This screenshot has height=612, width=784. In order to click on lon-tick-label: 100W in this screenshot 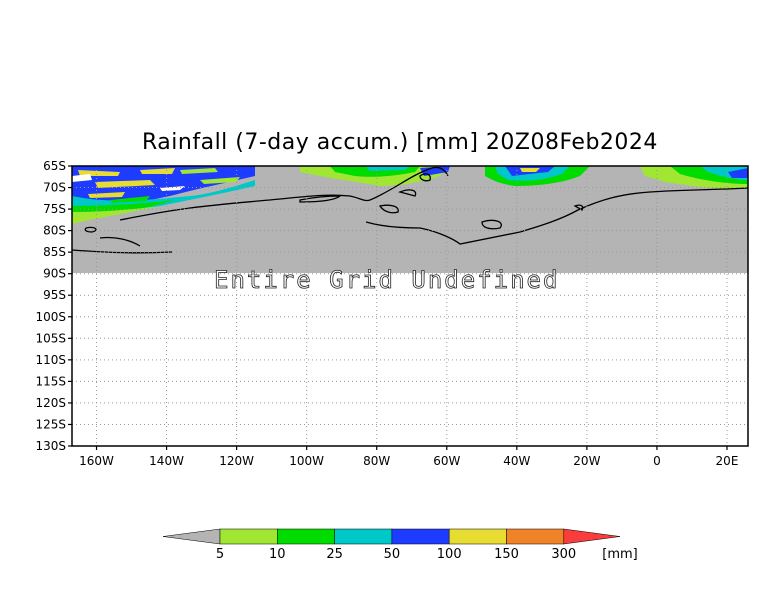, I will do `click(306, 461)`.